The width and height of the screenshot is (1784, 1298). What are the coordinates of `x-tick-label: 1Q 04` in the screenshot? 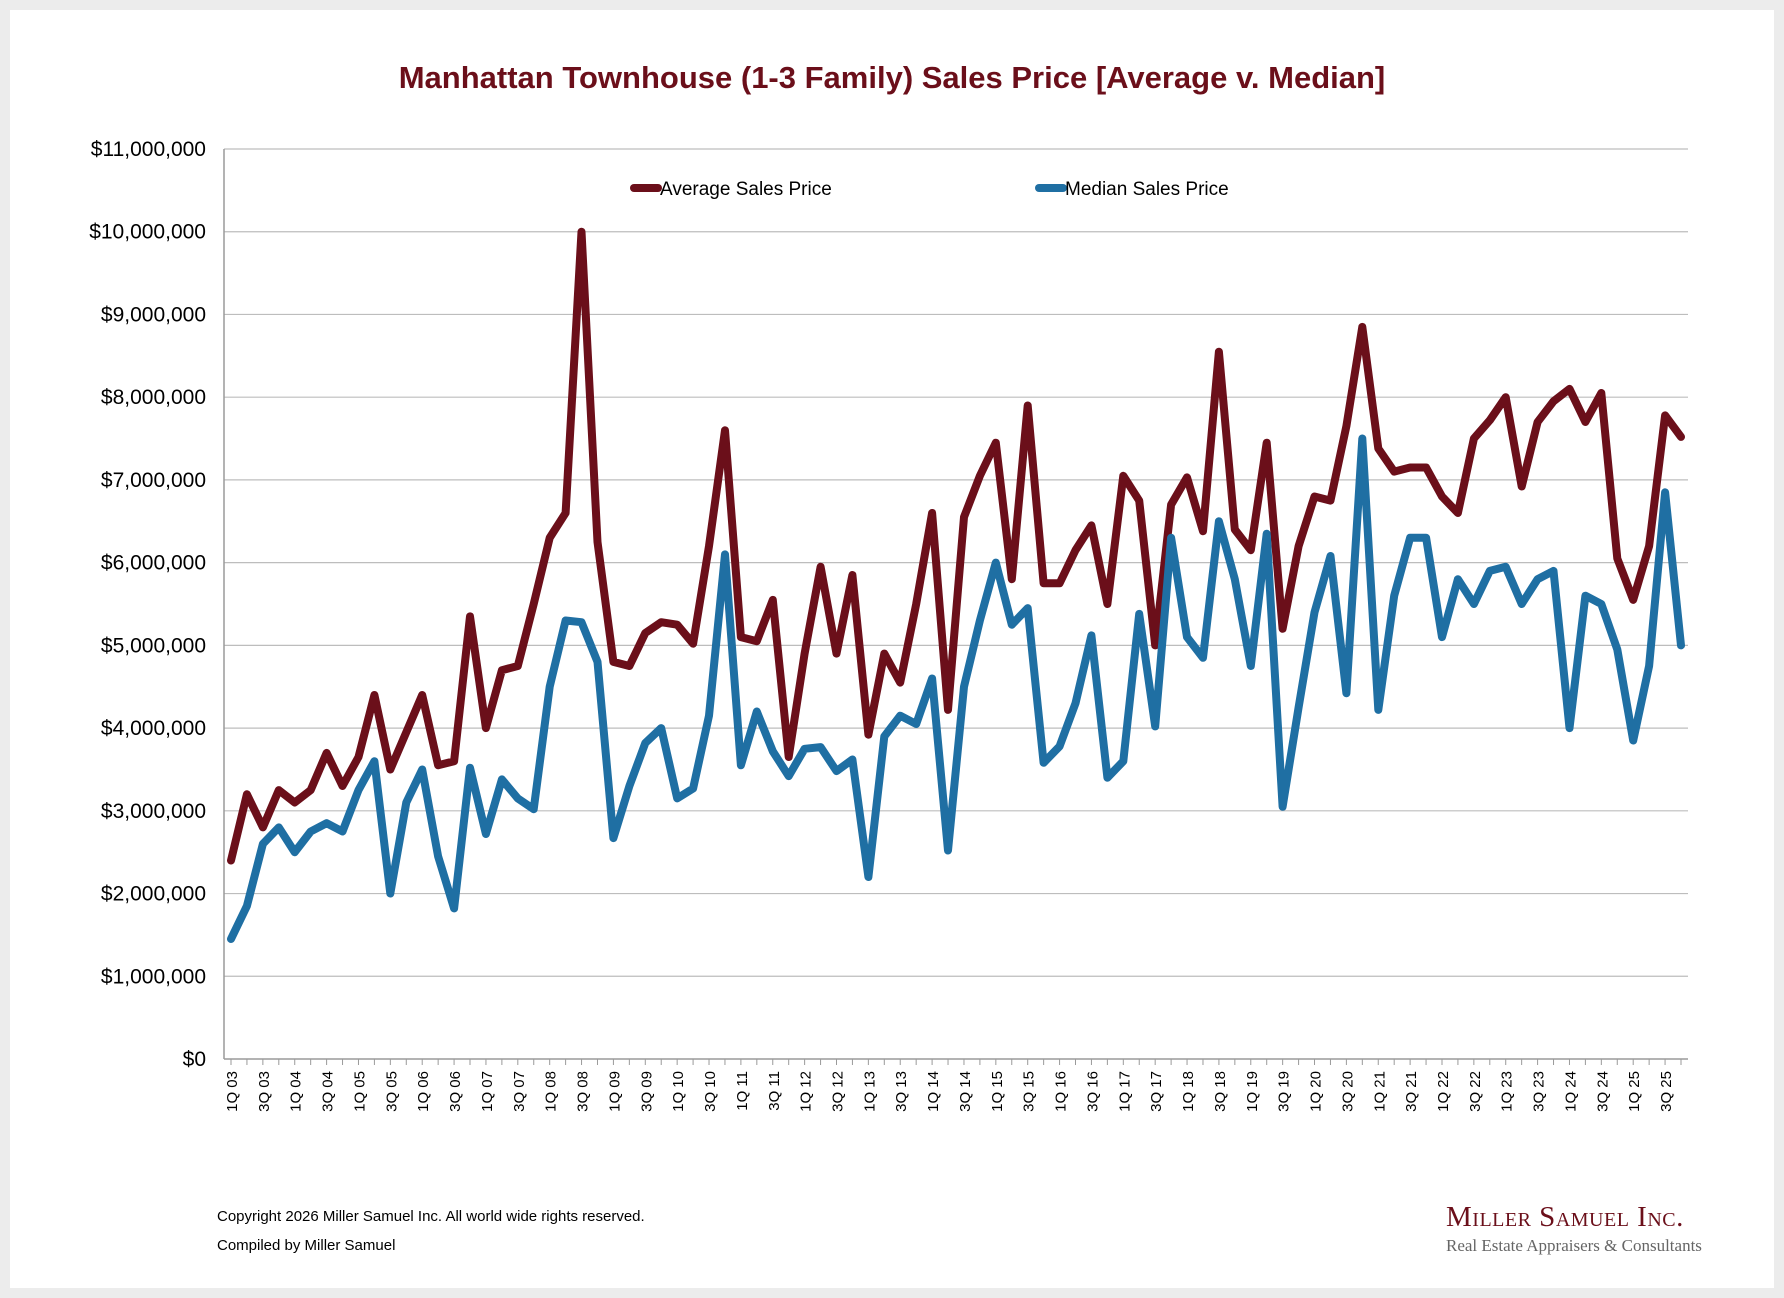 It's located at (296, 1091).